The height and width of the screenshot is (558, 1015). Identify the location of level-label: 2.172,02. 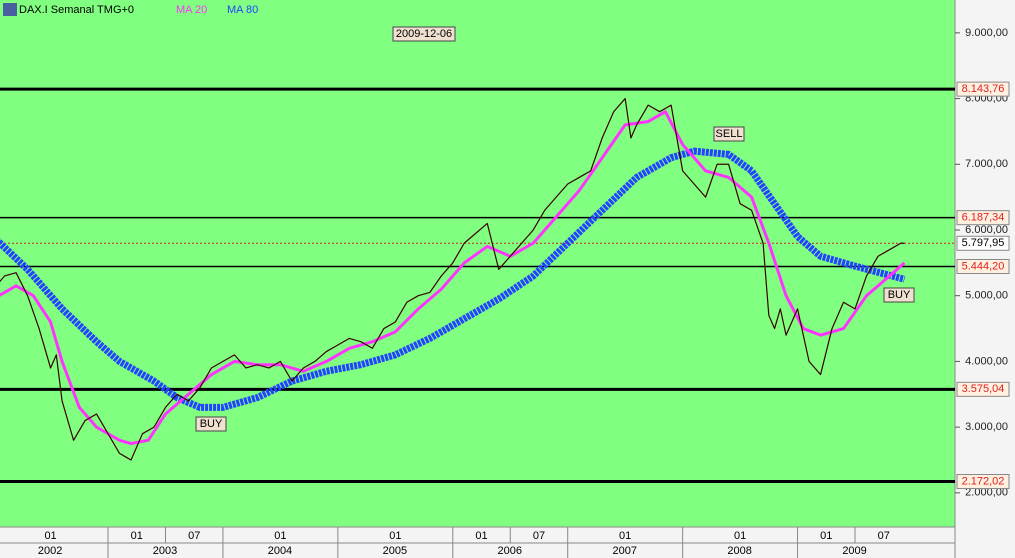
(983, 481).